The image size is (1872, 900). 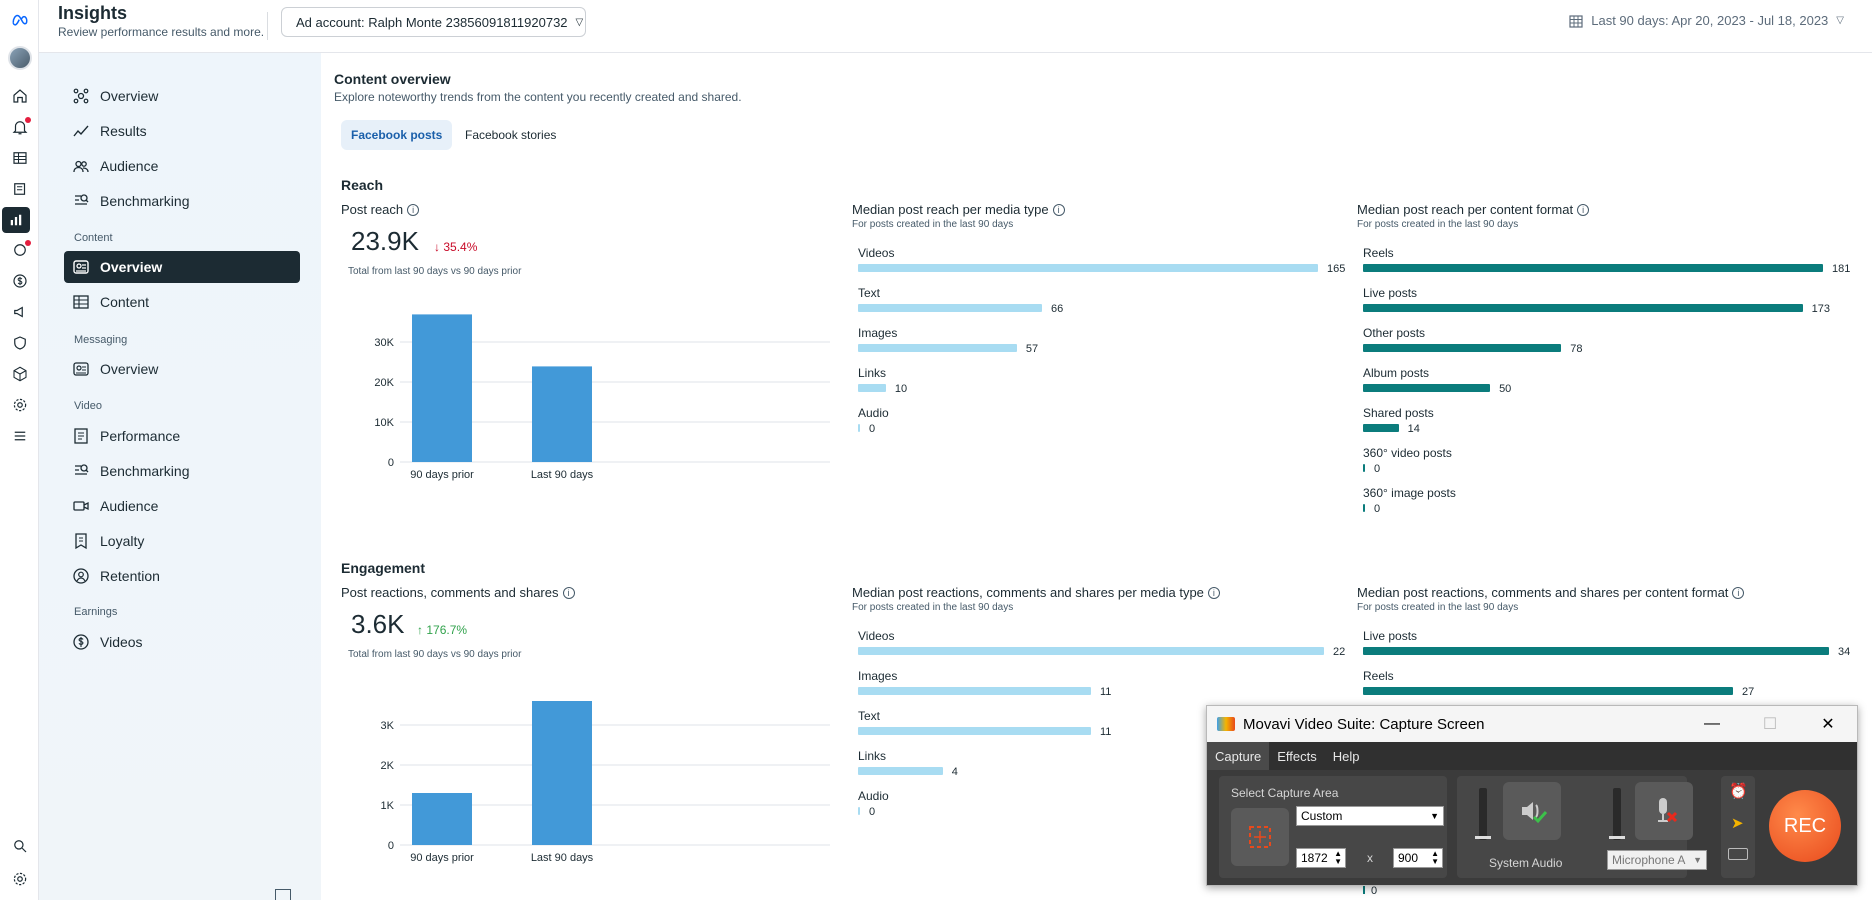 What do you see at coordinates (876, 636) in the screenshot?
I see `bar-label: Videos` at bounding box center [876, 636].